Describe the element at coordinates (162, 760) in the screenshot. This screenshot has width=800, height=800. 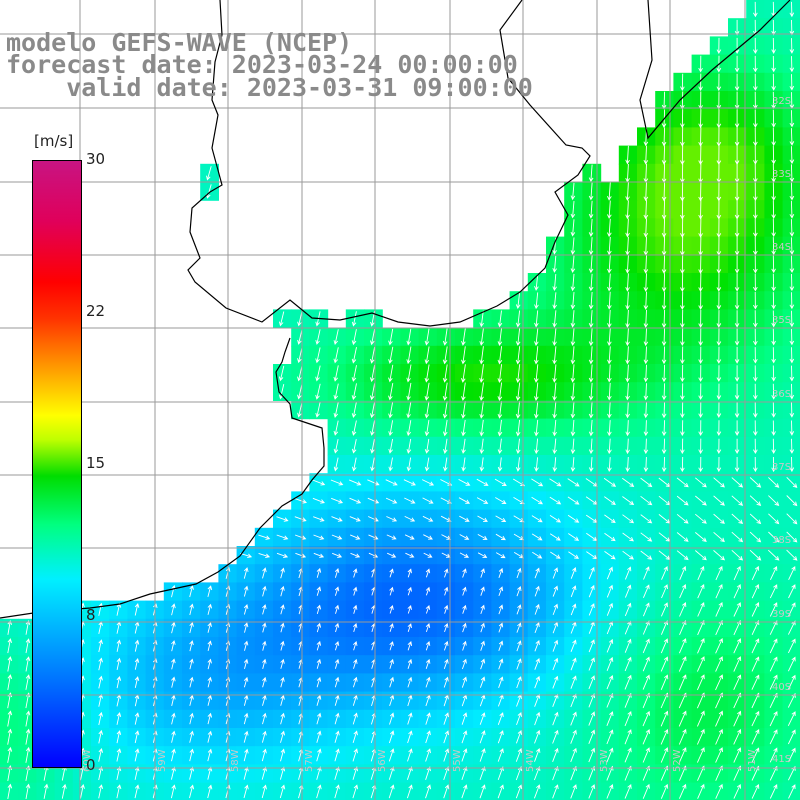
I see `longitude-label: 59W` at that location.